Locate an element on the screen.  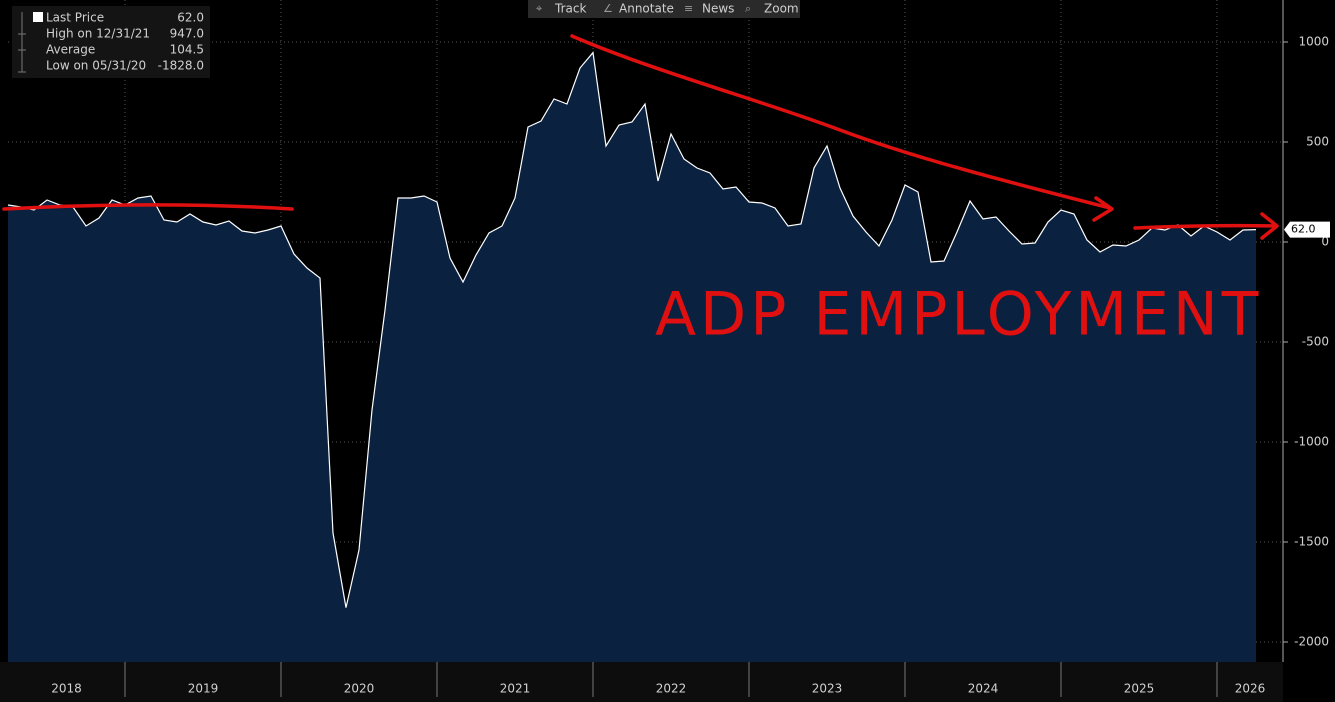
legend-value: 104.5 is located at coordinates (187, 50).